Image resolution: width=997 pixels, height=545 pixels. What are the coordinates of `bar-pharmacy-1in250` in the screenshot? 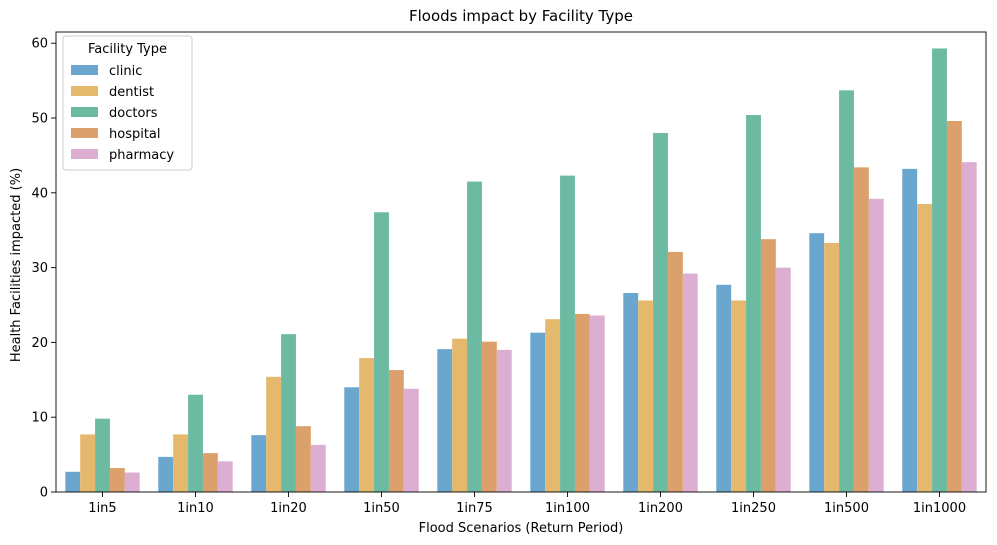 It's located at (783, 379).